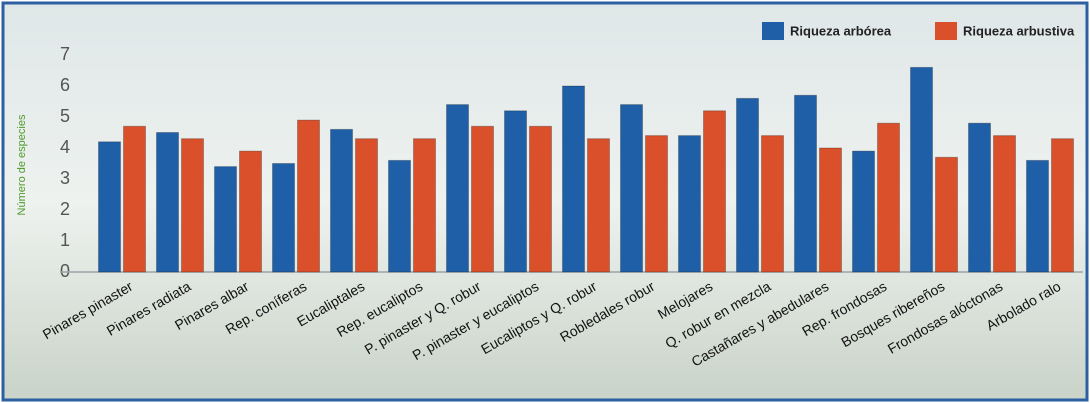 Image resolution: width=1090 pixels, height=403 pixels. What do you see at coordinates (1019, 30) in the screenshot?
I see `legend-label: Riqueza arbustiva` at bounding box center [1019, 30].